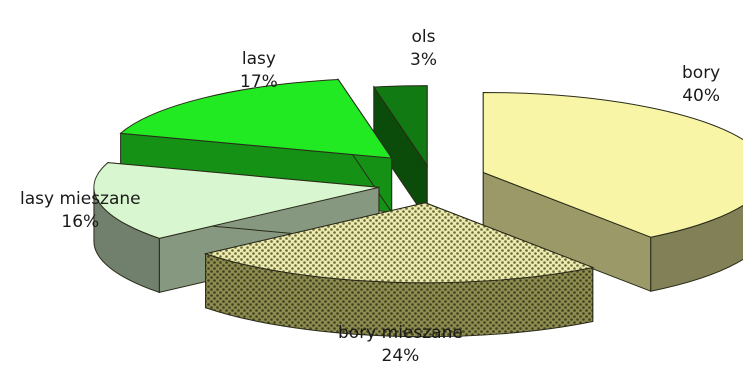 The height and width of the screenshot is (372, 743). What do you see at coordinates (256, 118) in the screenshot?
I see `slice-top-lasy` at bounding box center [256, 118].